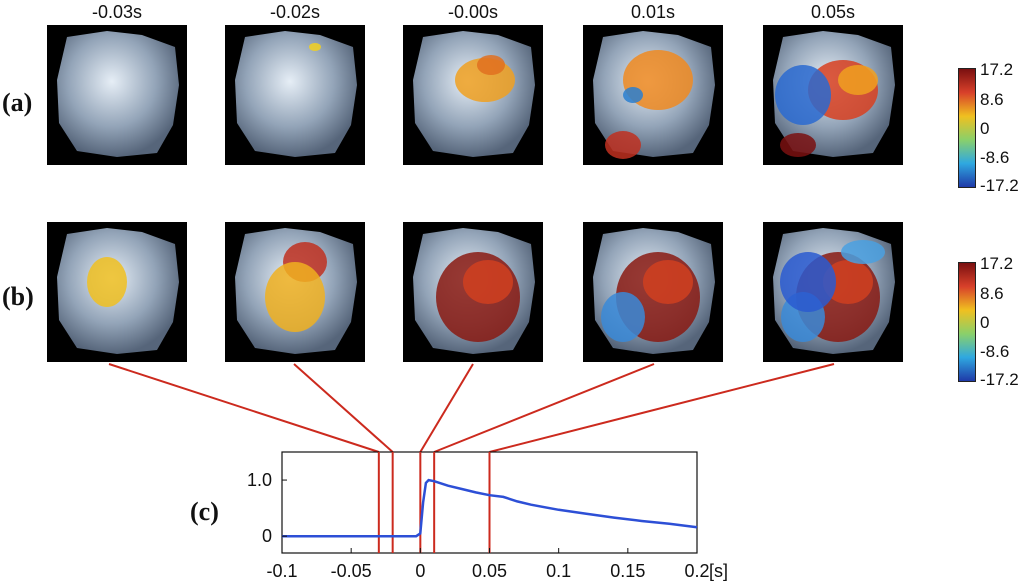  What do you see at coordinates (995, 351) in the screenshot?
I see `colorbar-b-tick-4: -8.6` at bounding box center [995, 351].